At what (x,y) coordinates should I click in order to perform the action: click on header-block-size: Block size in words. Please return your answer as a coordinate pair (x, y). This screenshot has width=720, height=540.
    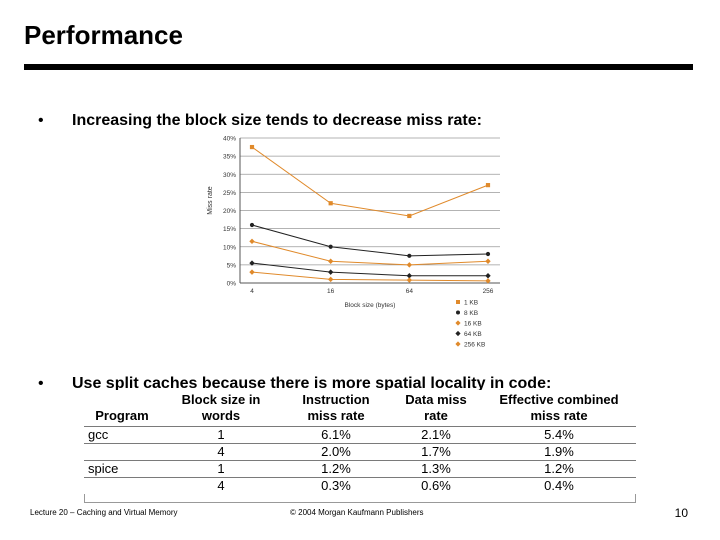
    Looking at the image, I should click on (221, 408).